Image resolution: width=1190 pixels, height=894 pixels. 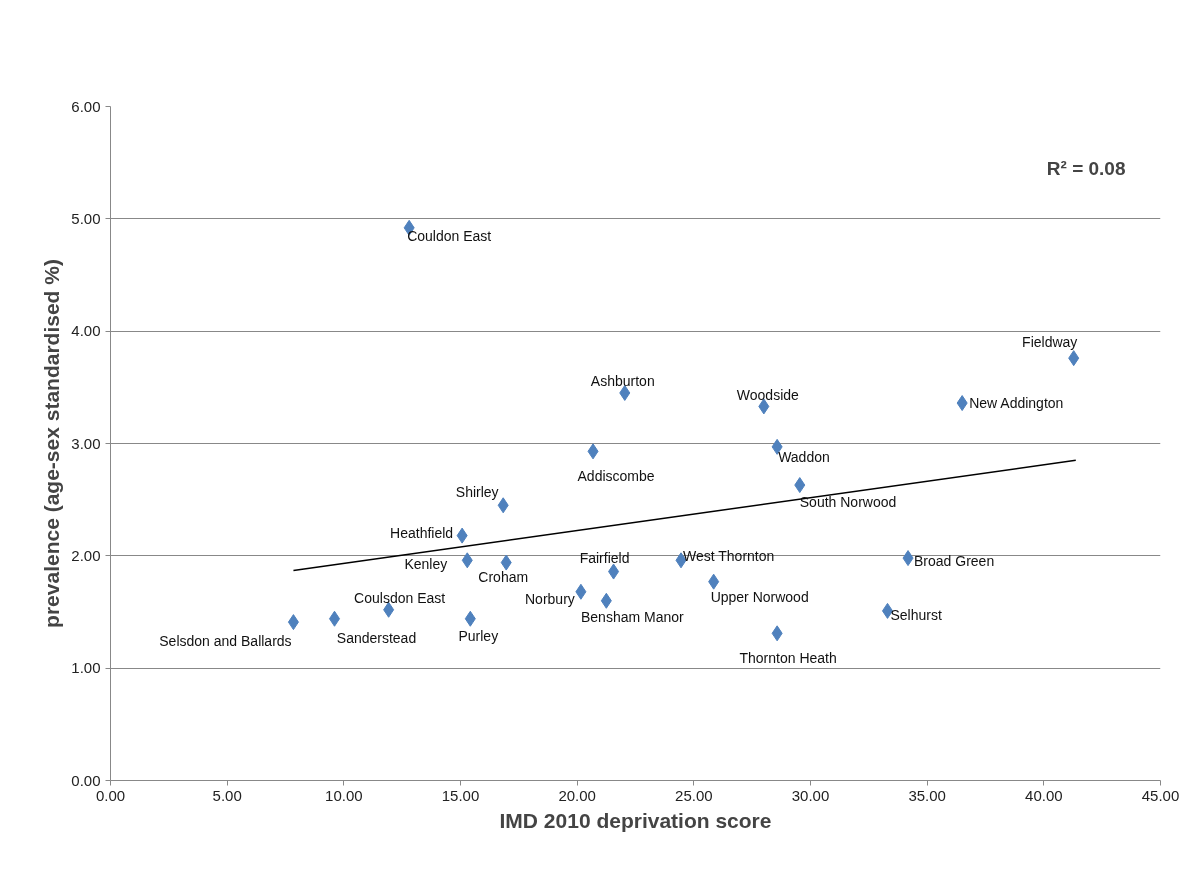 What do you see at coordinates (422, 532) in the screenshot?
I see `annotation: Heathfield` at bounding box center [422, 532].